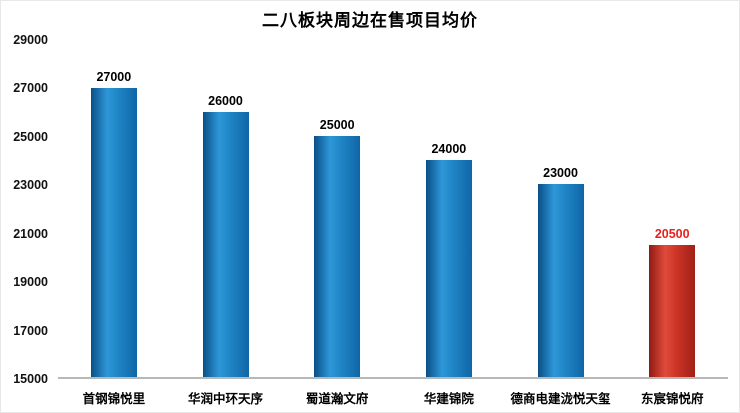 Image resolution: width=740 pixels, height=413 pixels. I want to click on x-category-label: 蜀道瀚文府, so click(337, 399).